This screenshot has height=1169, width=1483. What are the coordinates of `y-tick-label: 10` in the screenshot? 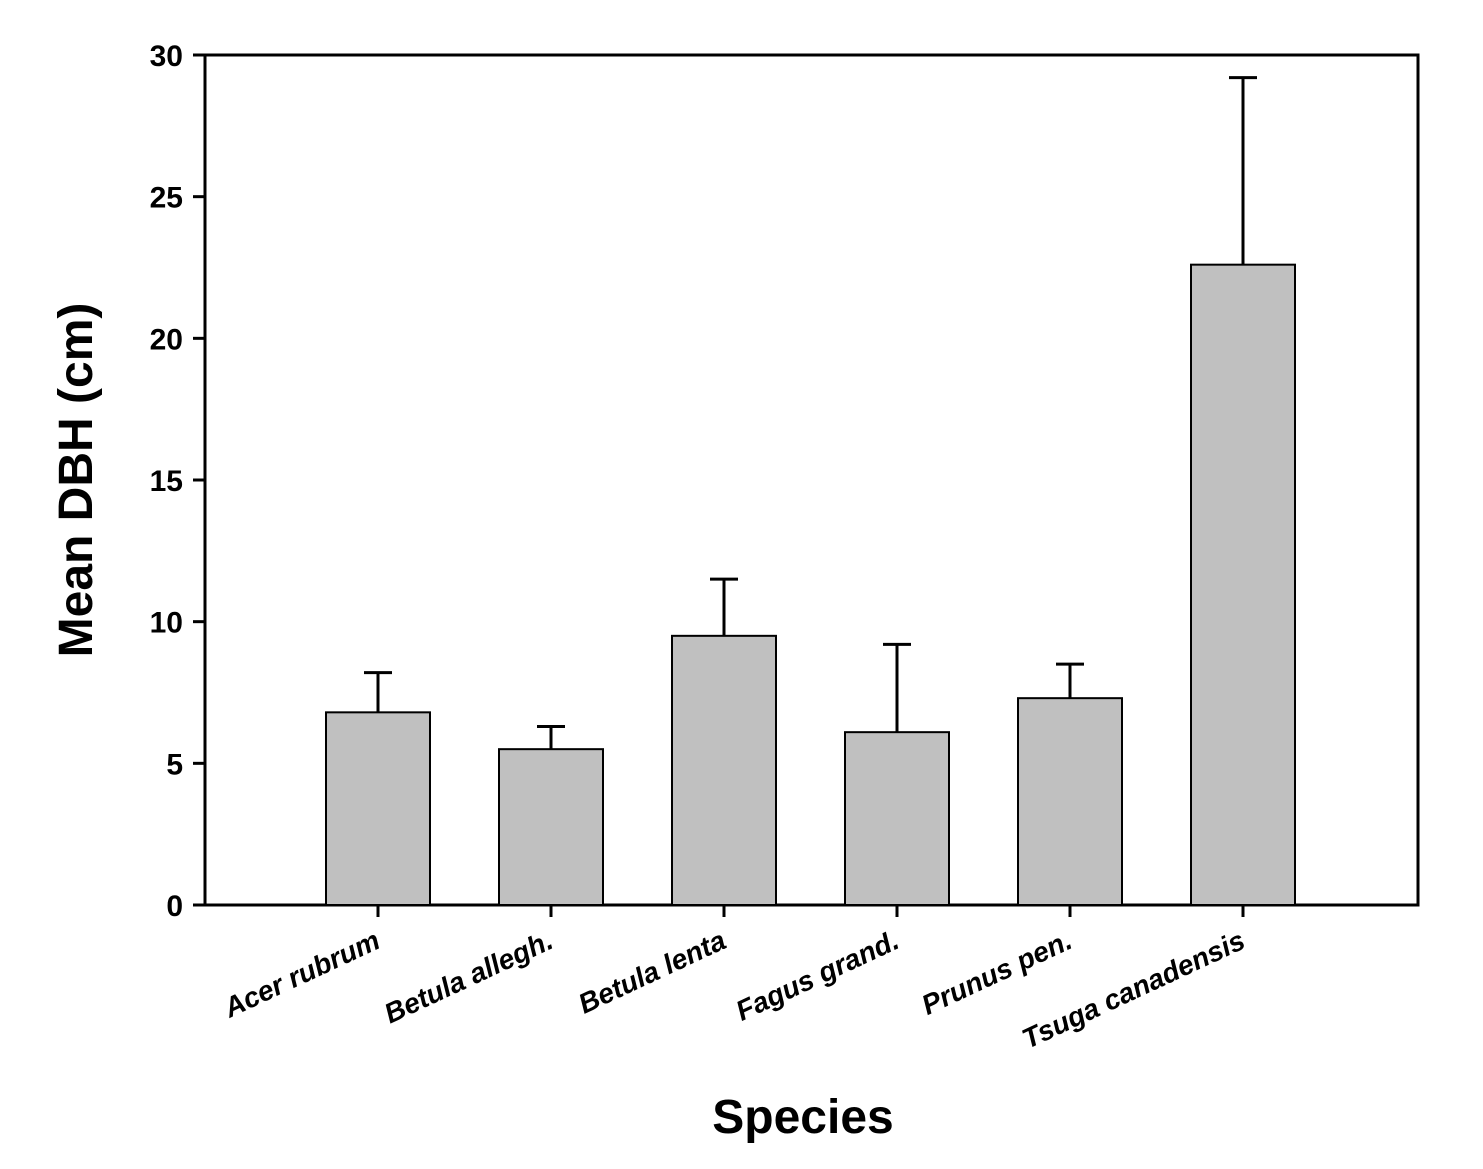 It's located at (166, 623).